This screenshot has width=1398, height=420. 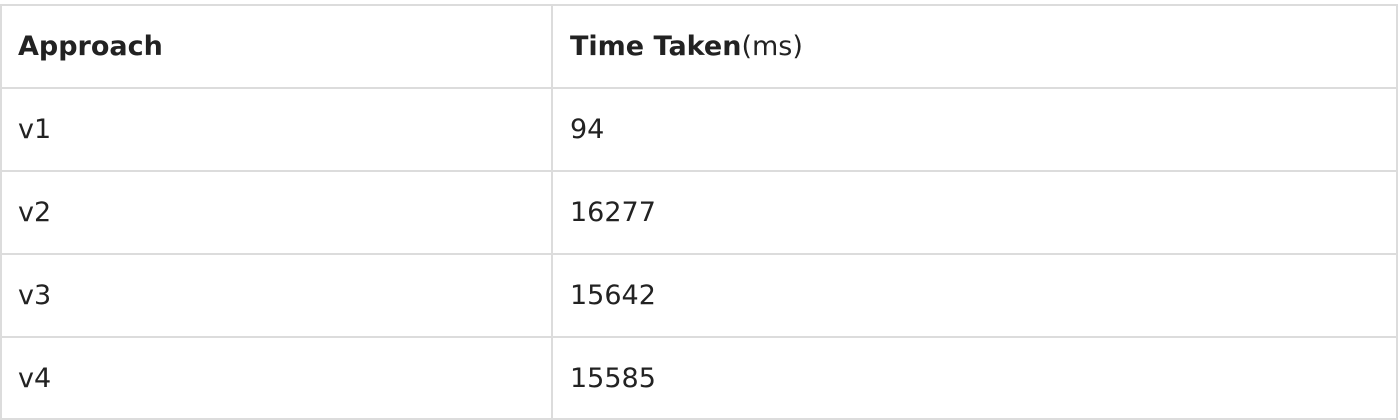 What do you see at coordinates (975, 129) in the screenshot?
I see `time-cell: 94` at bounding box center [975, 129].